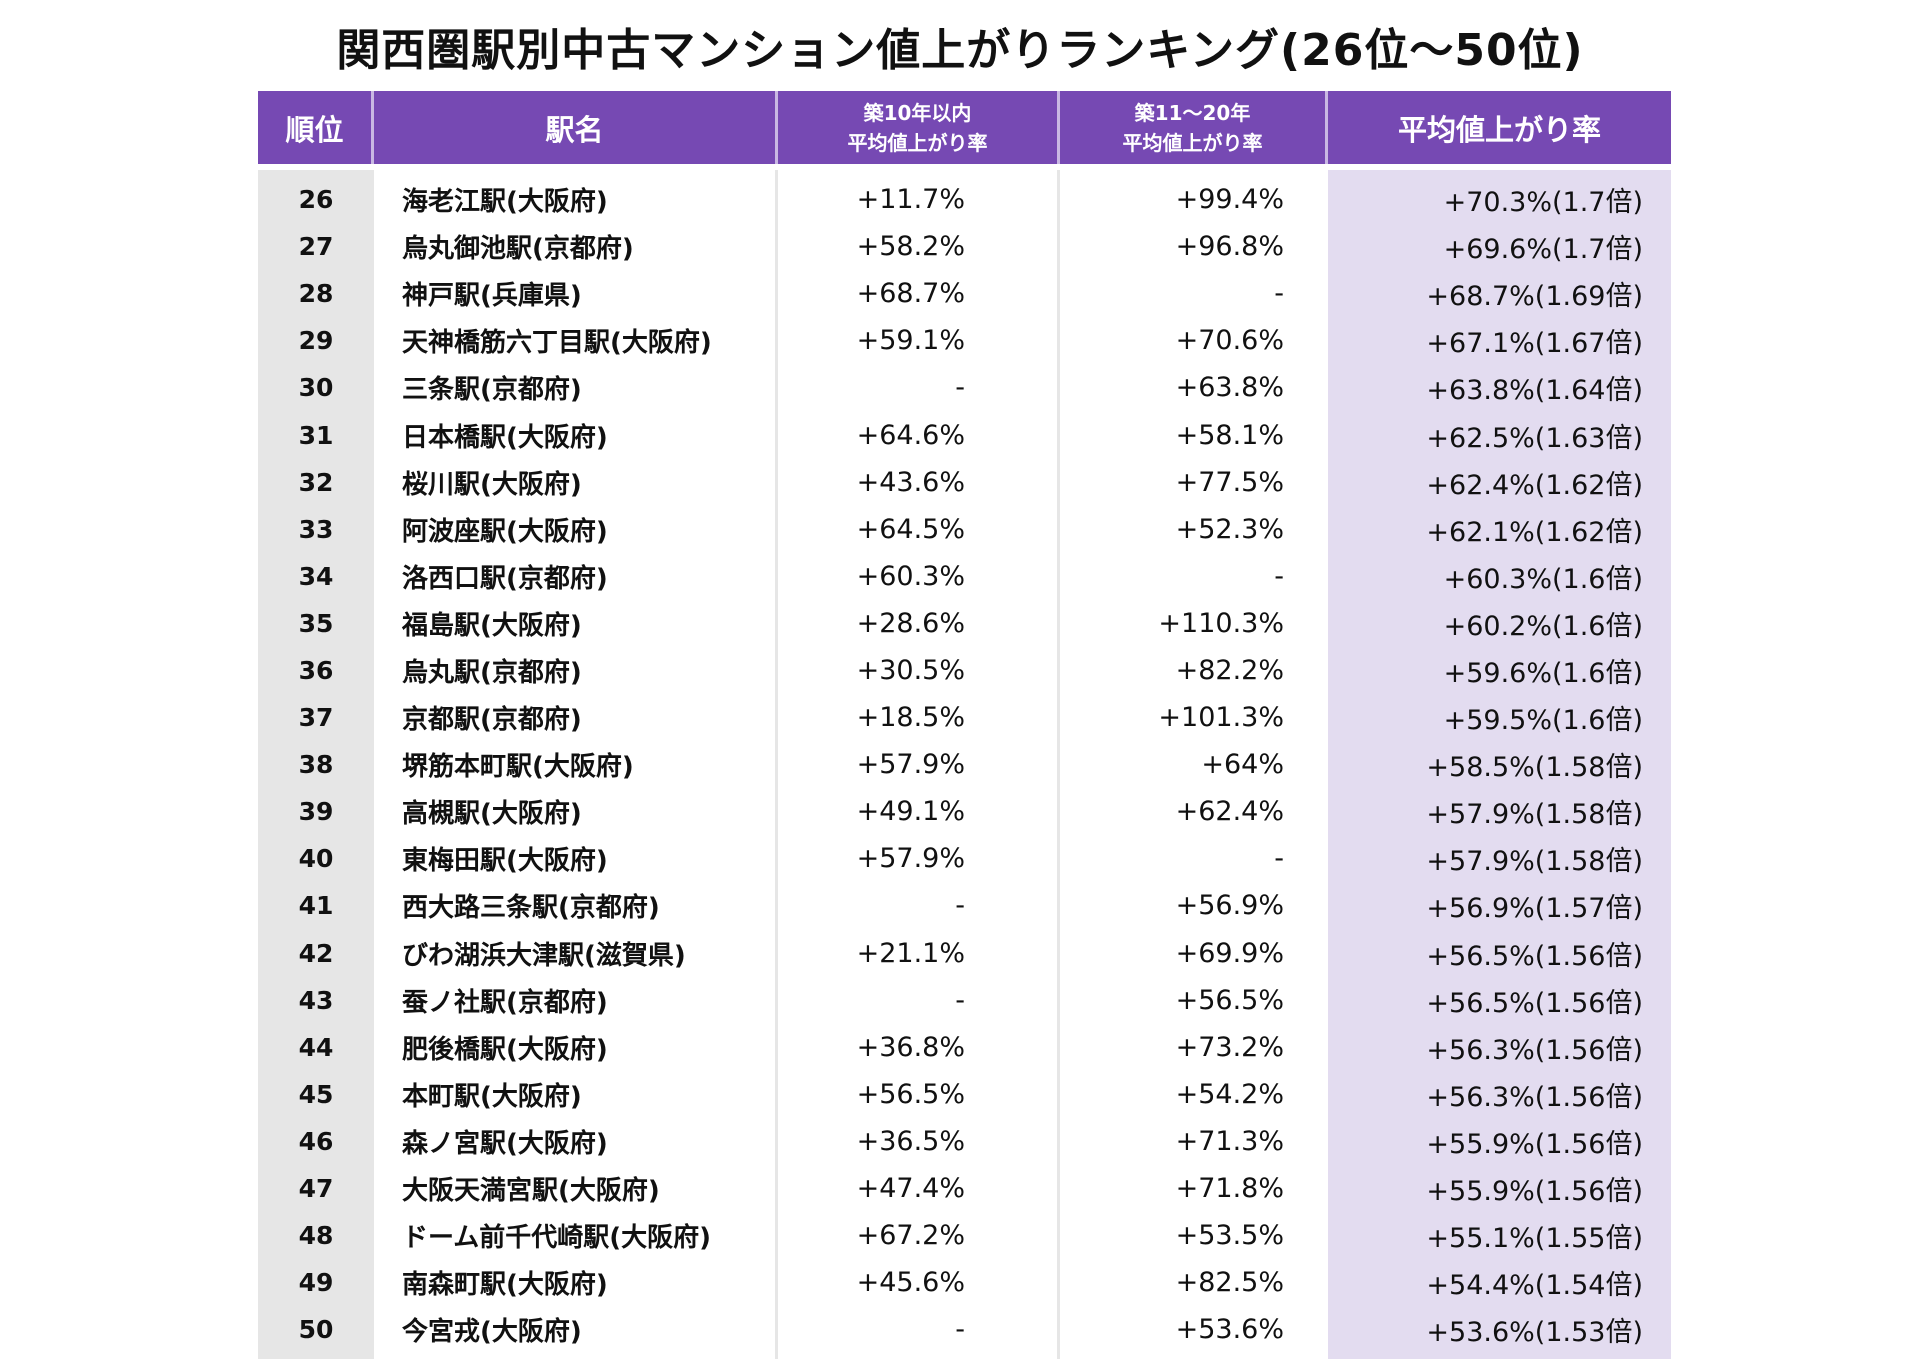  What do you see at coordinates (1229, 388) in the screenshot?
I see `y11to20-rate: +63.8%` at bounding box center [1229, 388].